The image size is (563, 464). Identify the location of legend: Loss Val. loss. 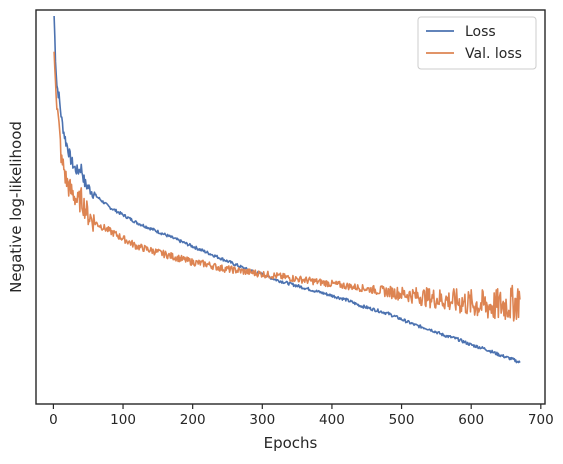
(477, 43).